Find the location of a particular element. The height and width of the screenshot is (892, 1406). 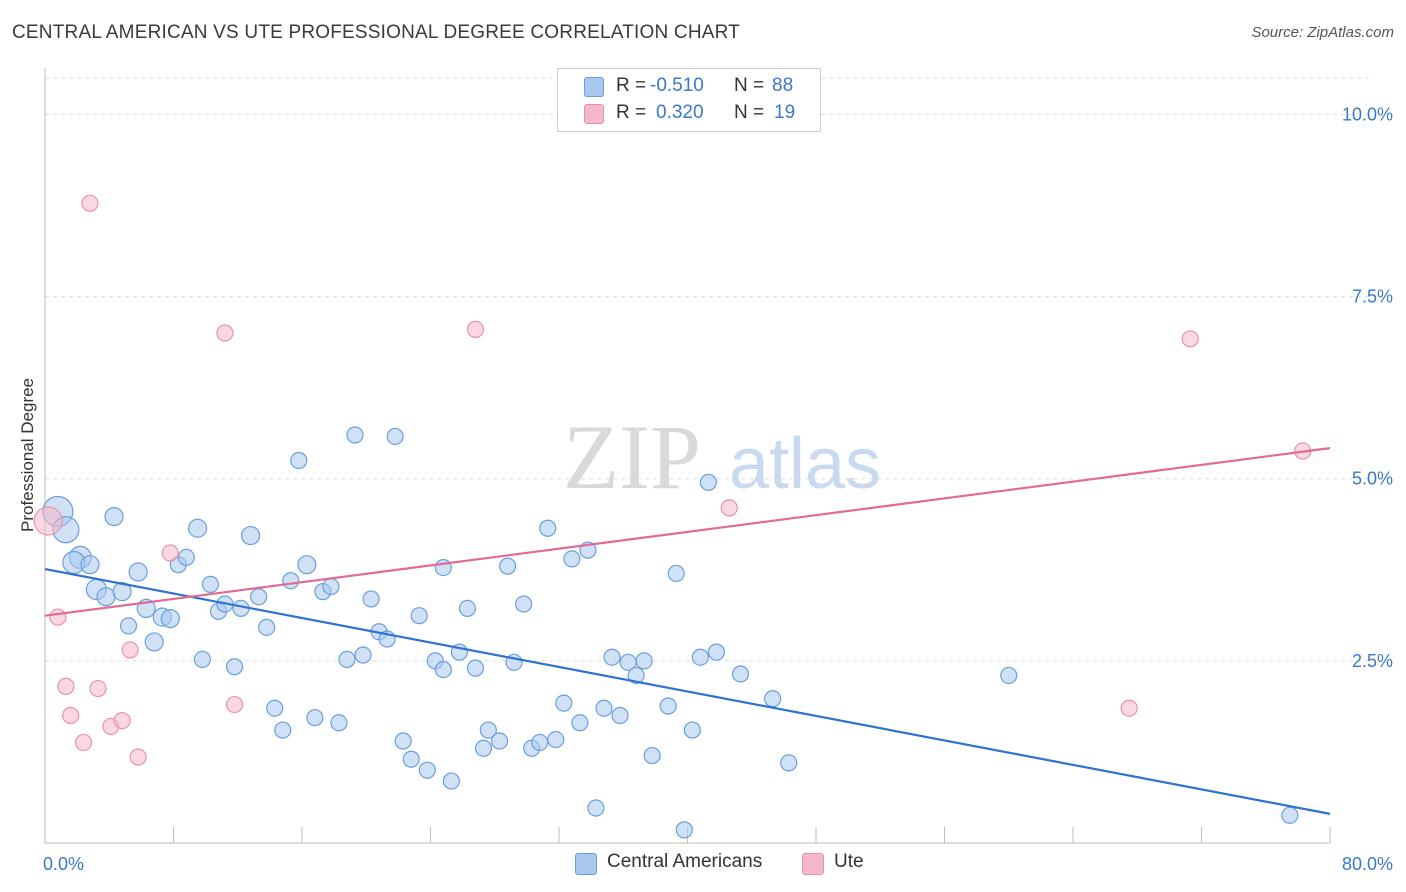

legend-n-value: 88 is located at coordinates (783, 85).